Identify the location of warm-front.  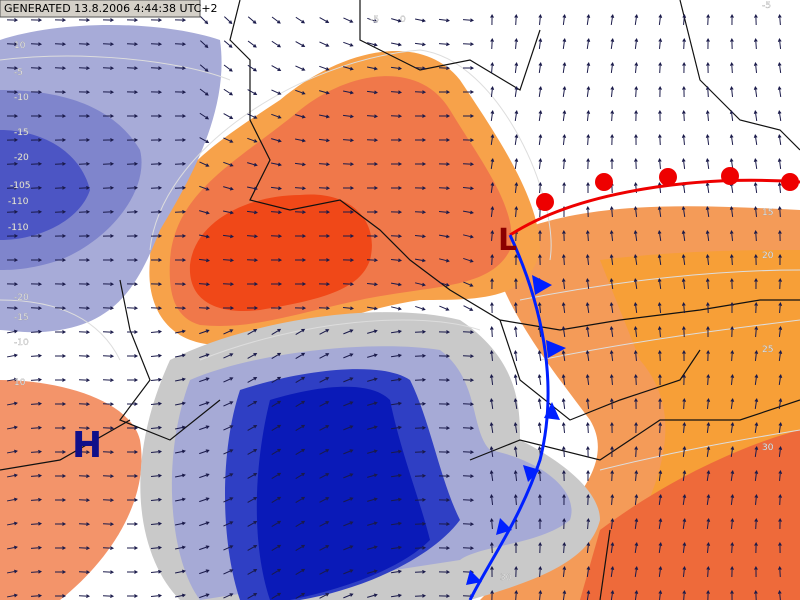
(654, 207).